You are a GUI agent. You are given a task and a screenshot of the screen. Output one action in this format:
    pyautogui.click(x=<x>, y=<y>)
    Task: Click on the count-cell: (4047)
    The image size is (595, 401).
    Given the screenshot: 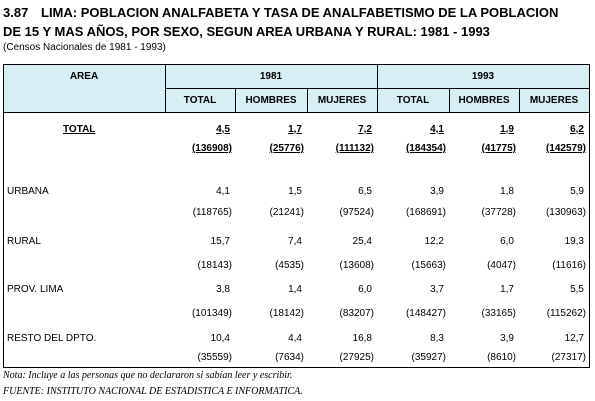 What is the action you would take?
    pyautogui.click(x=501, y=265)
    